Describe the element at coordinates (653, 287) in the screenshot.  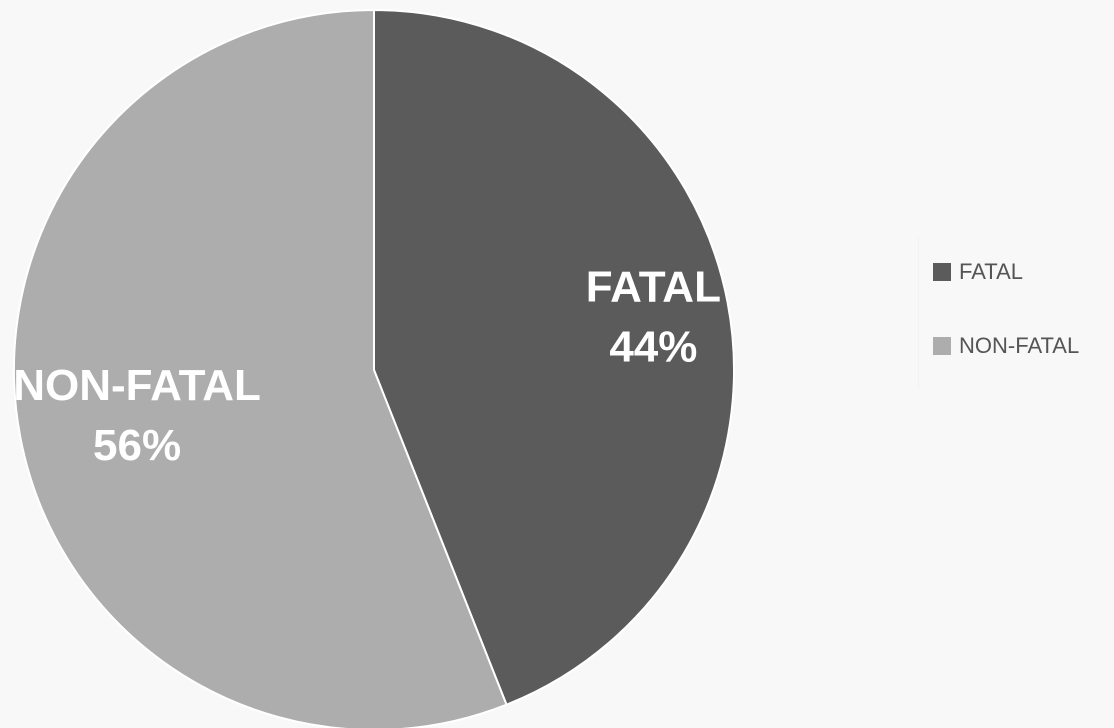
I see `slice-label-fatal: FATAL` at that location.